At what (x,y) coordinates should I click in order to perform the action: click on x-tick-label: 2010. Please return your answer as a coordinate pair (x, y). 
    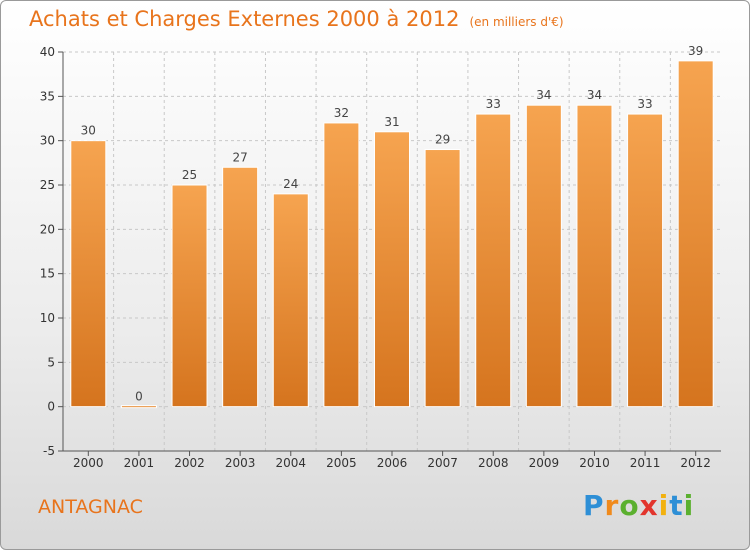
    Looking at the image, I should click on (594, 463).